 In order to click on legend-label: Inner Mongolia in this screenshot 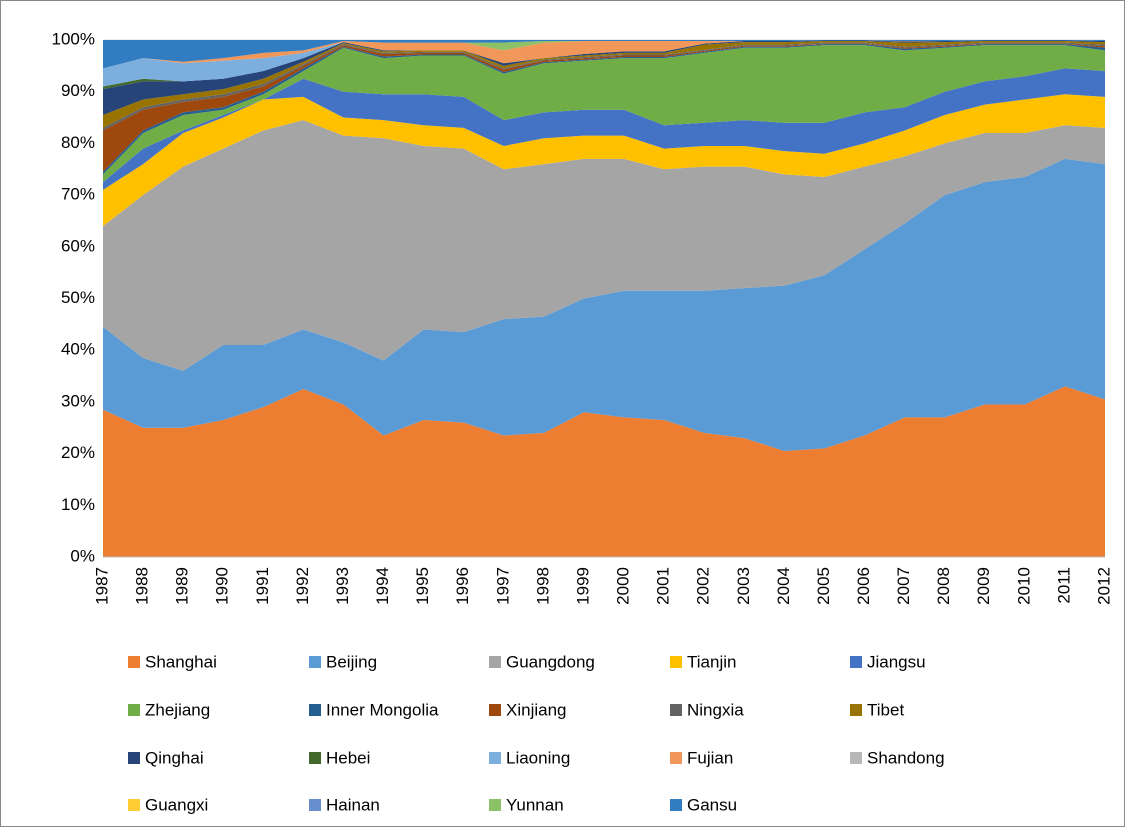, I will do `click(382, 709)`.